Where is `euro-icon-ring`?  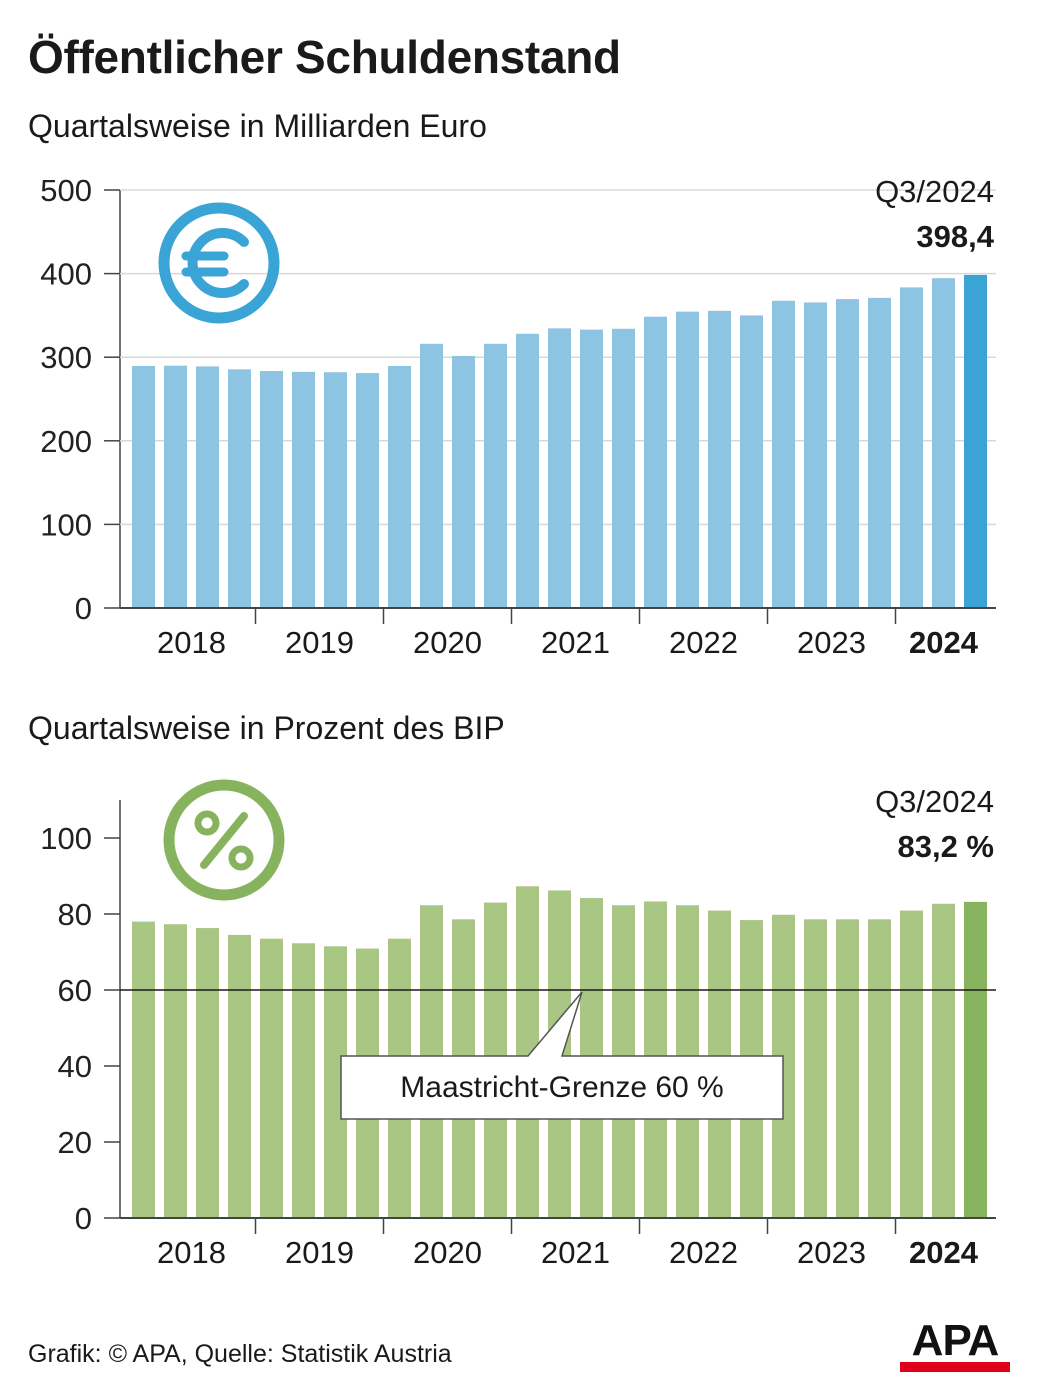 euro-icon-ring is located at coordinates (219, 263).